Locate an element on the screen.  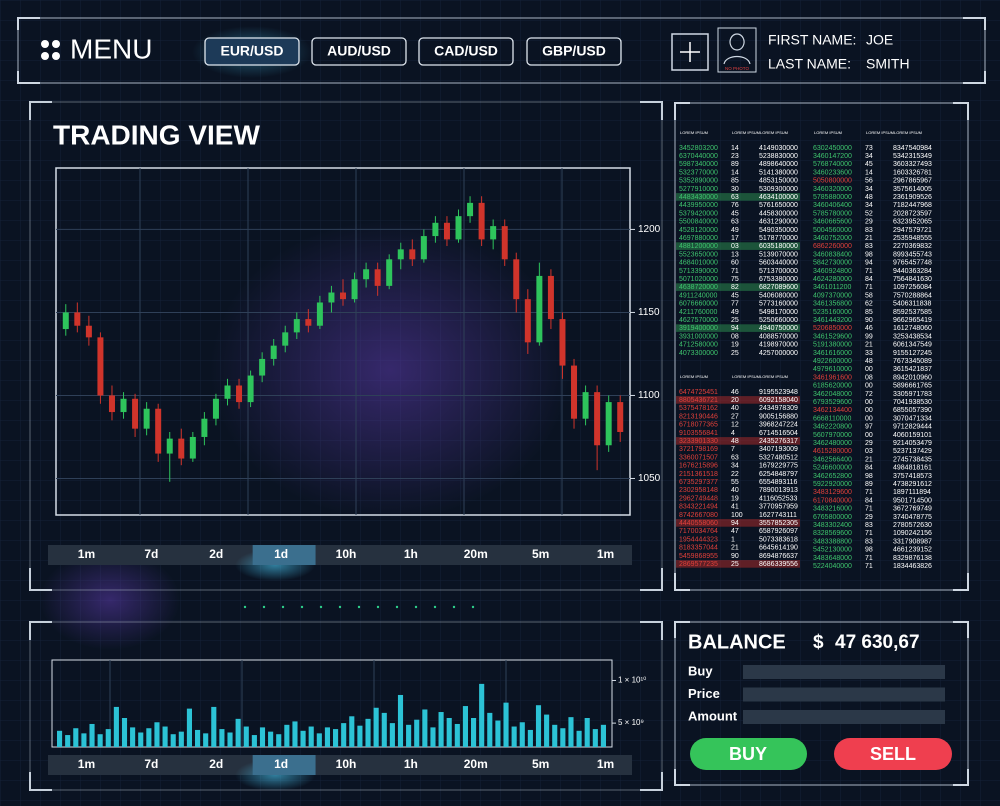
menu-label: MENU is located at coordinates (111, 48).